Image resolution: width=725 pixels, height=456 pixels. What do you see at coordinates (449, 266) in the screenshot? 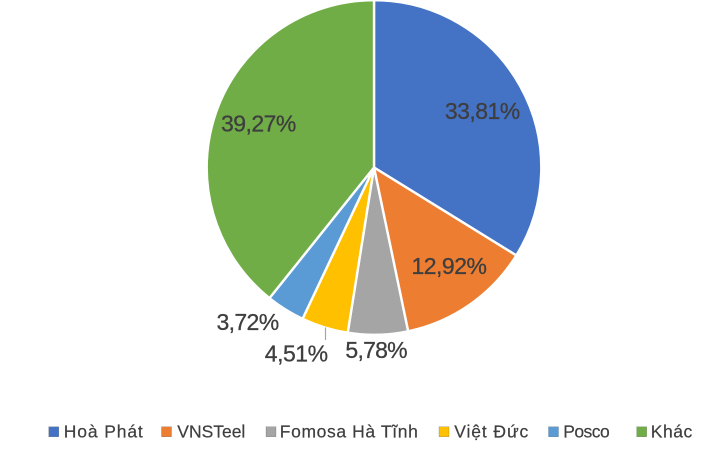
I see `svg-text: 12,92%` at bounding box center [449, 266].